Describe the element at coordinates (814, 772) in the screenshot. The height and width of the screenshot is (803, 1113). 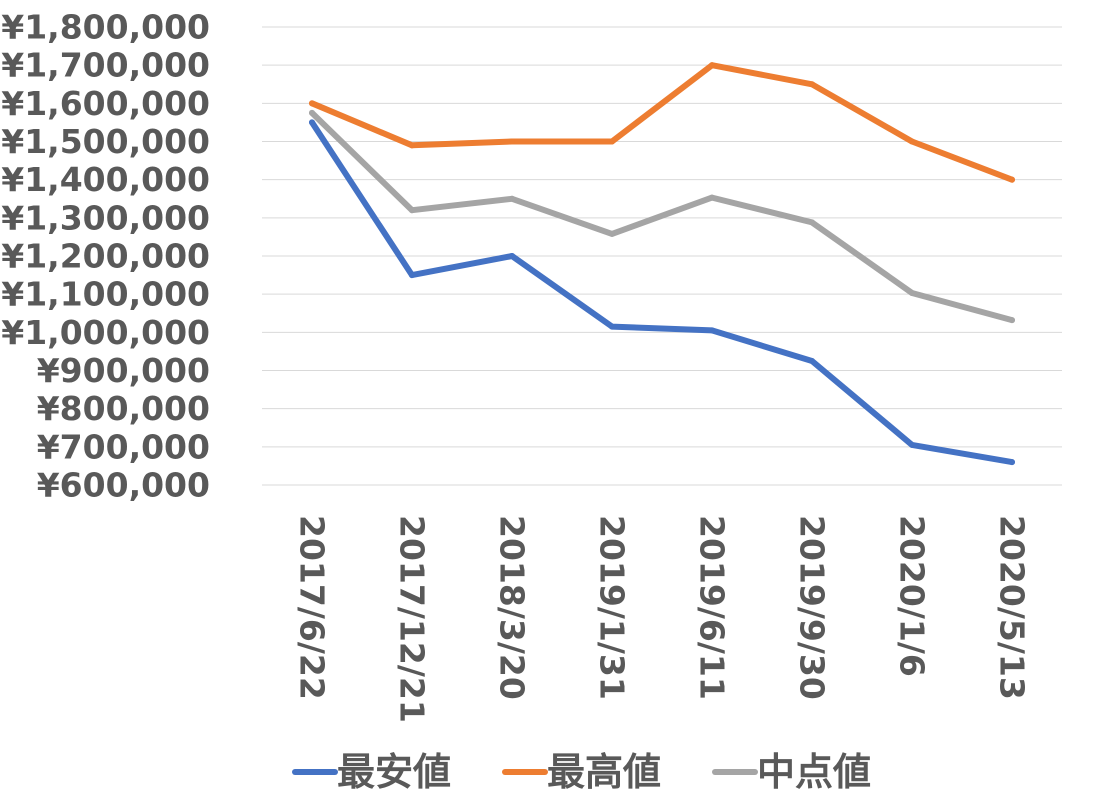
I see `legend-label: 中点値` at that location.